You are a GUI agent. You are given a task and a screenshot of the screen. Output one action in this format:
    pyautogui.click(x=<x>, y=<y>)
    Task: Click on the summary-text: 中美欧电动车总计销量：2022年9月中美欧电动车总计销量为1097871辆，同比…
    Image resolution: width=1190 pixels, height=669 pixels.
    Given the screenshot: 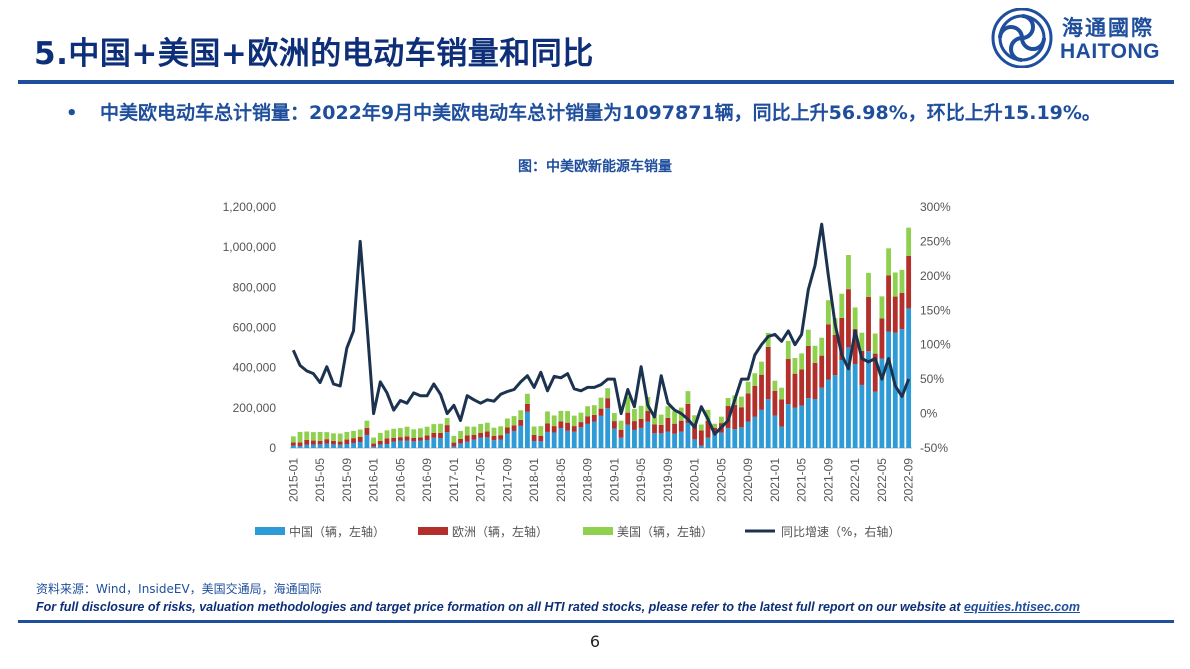 What is the action you would take?
    pyautogui.click(x=600, y=113)
    